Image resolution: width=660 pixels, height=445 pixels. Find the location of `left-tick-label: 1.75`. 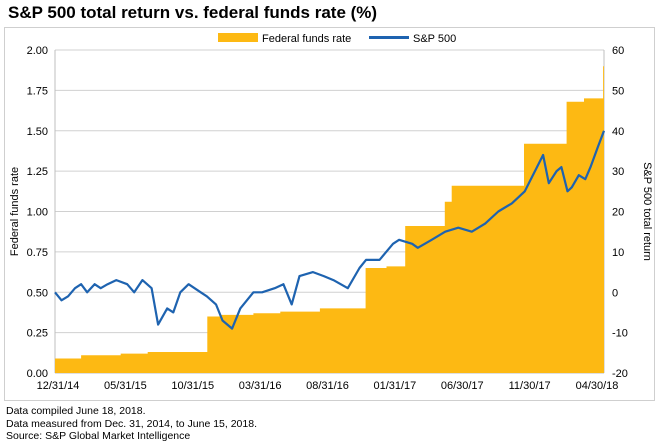

left-tick-label: 1.75 is located at coordinates (37, 91).